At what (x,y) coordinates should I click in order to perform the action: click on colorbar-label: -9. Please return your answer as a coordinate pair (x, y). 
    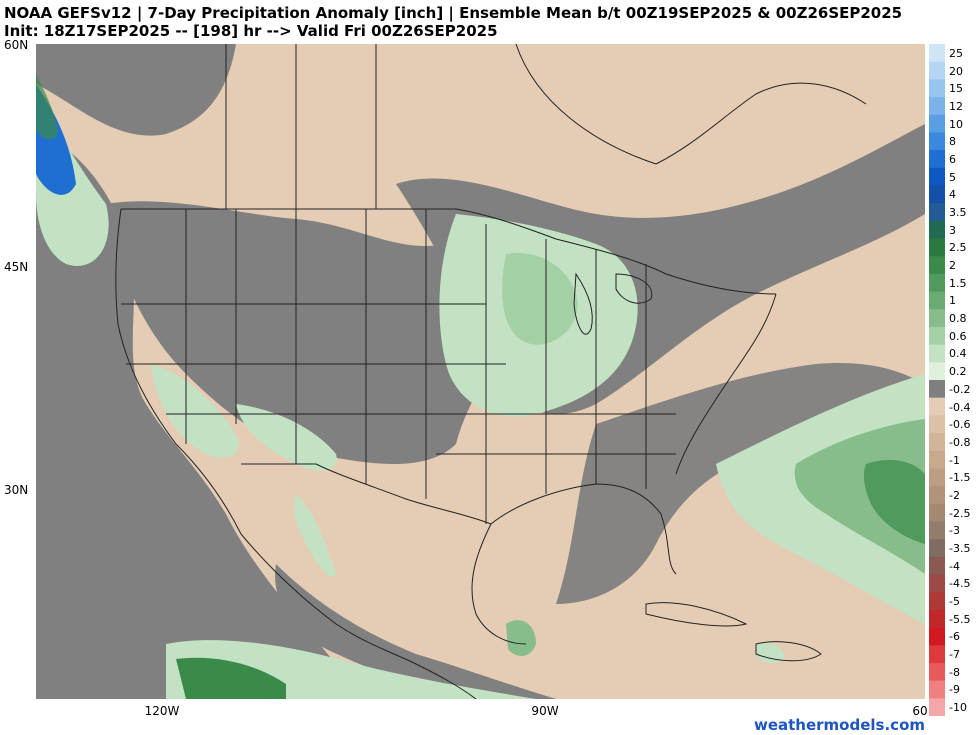
    Looking at the image, I should click on (954, 690).